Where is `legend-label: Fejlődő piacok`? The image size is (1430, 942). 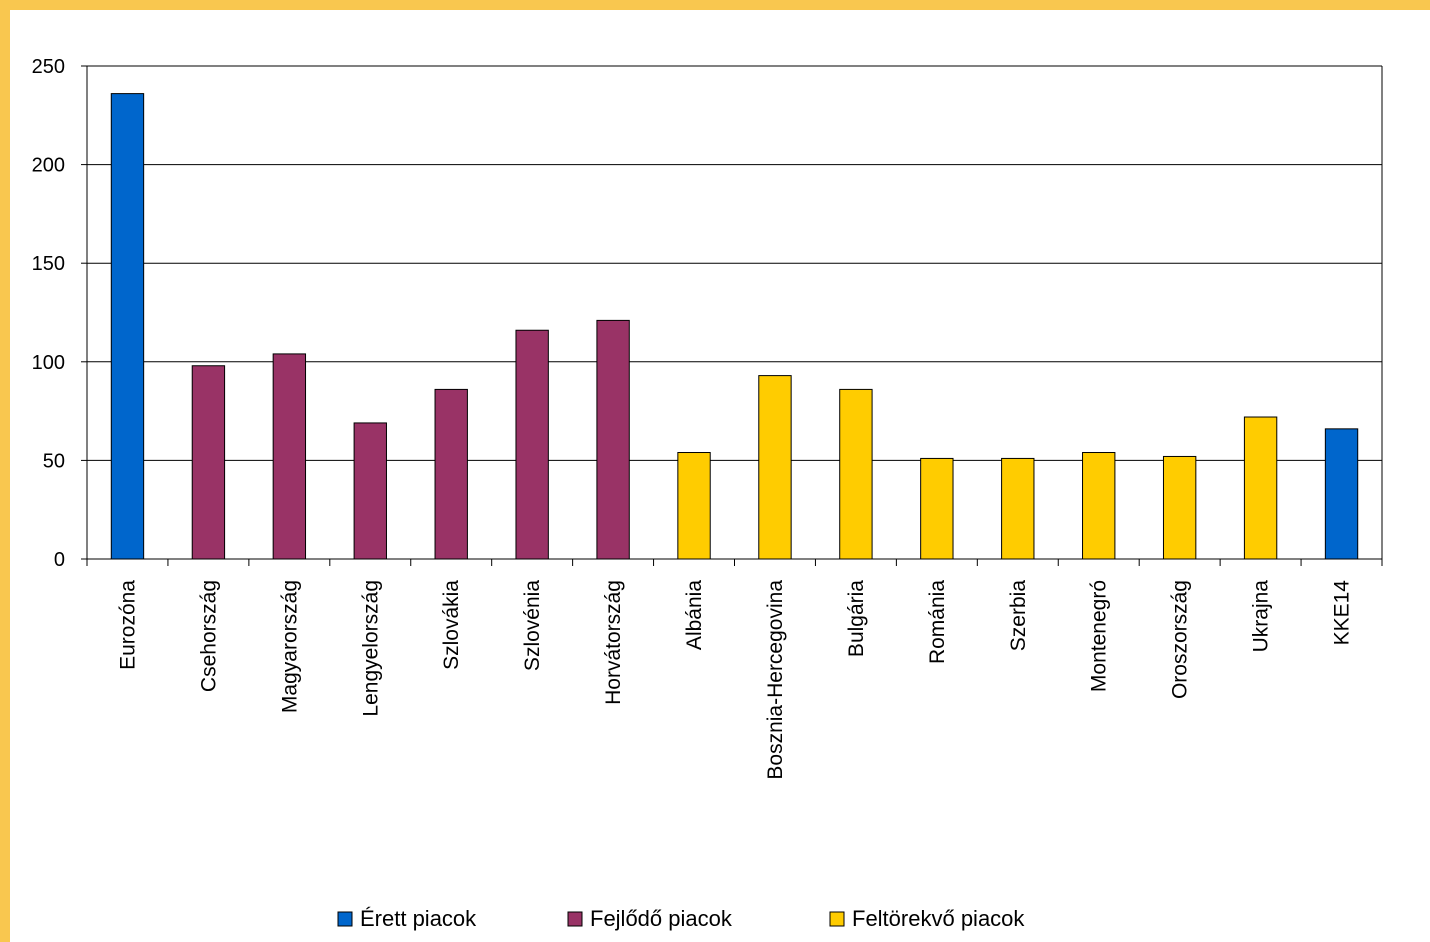 legend-label: Fejlődő piacok is located at coordinates (661, 918).